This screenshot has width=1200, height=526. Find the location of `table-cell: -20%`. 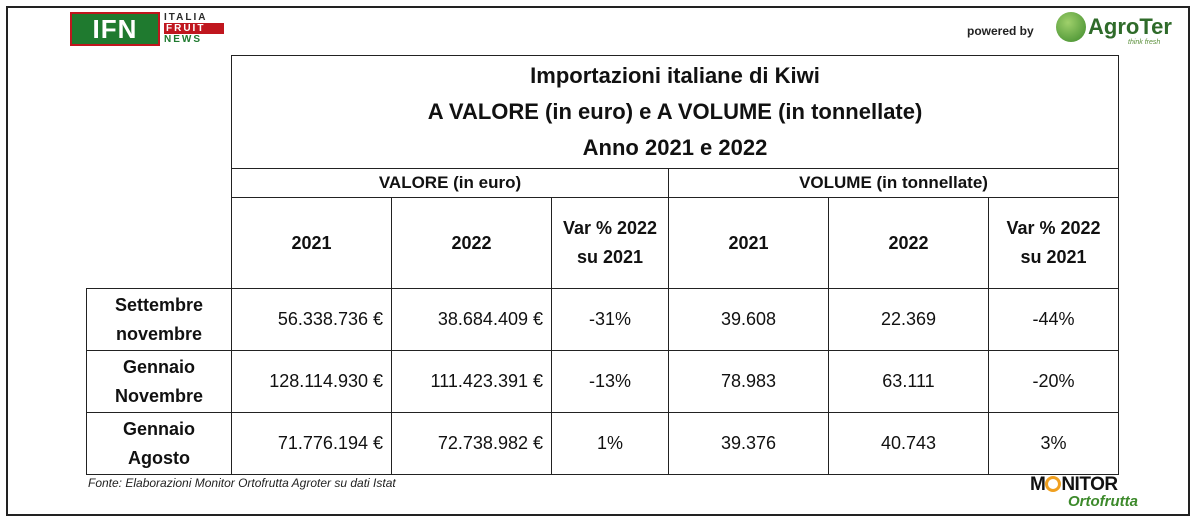

table-cell: -20% is located at coordinates (1053, 381).